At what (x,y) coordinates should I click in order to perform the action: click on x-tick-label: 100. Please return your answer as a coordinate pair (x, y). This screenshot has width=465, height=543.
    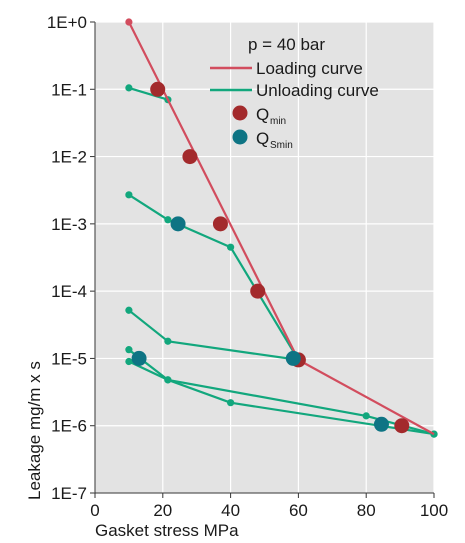
    Looking at the image, I should click on (434, 510).